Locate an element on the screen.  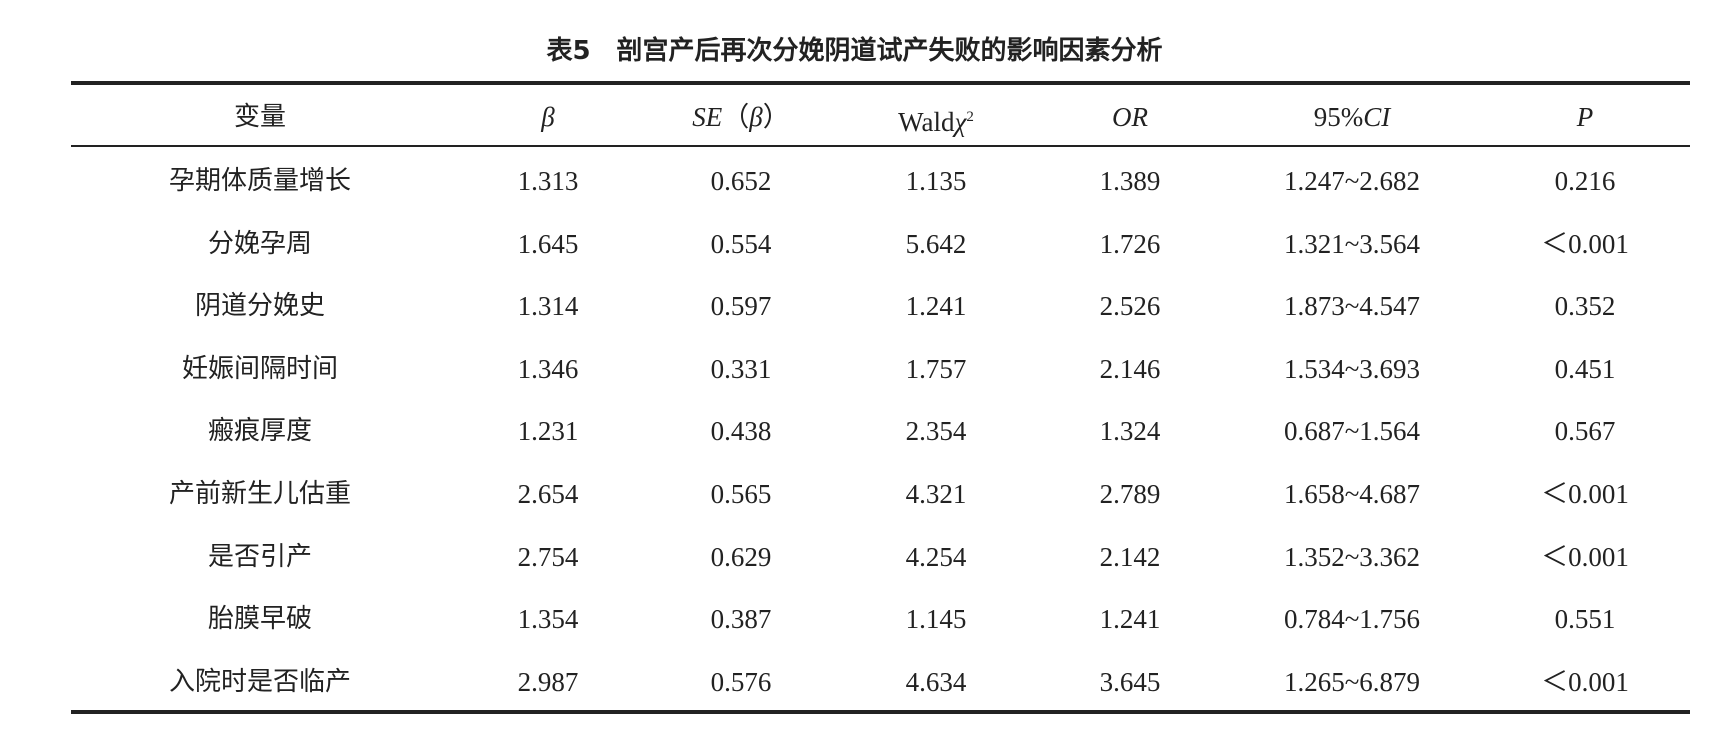
header-superscript: 2 is located at coordinates (970, 117).